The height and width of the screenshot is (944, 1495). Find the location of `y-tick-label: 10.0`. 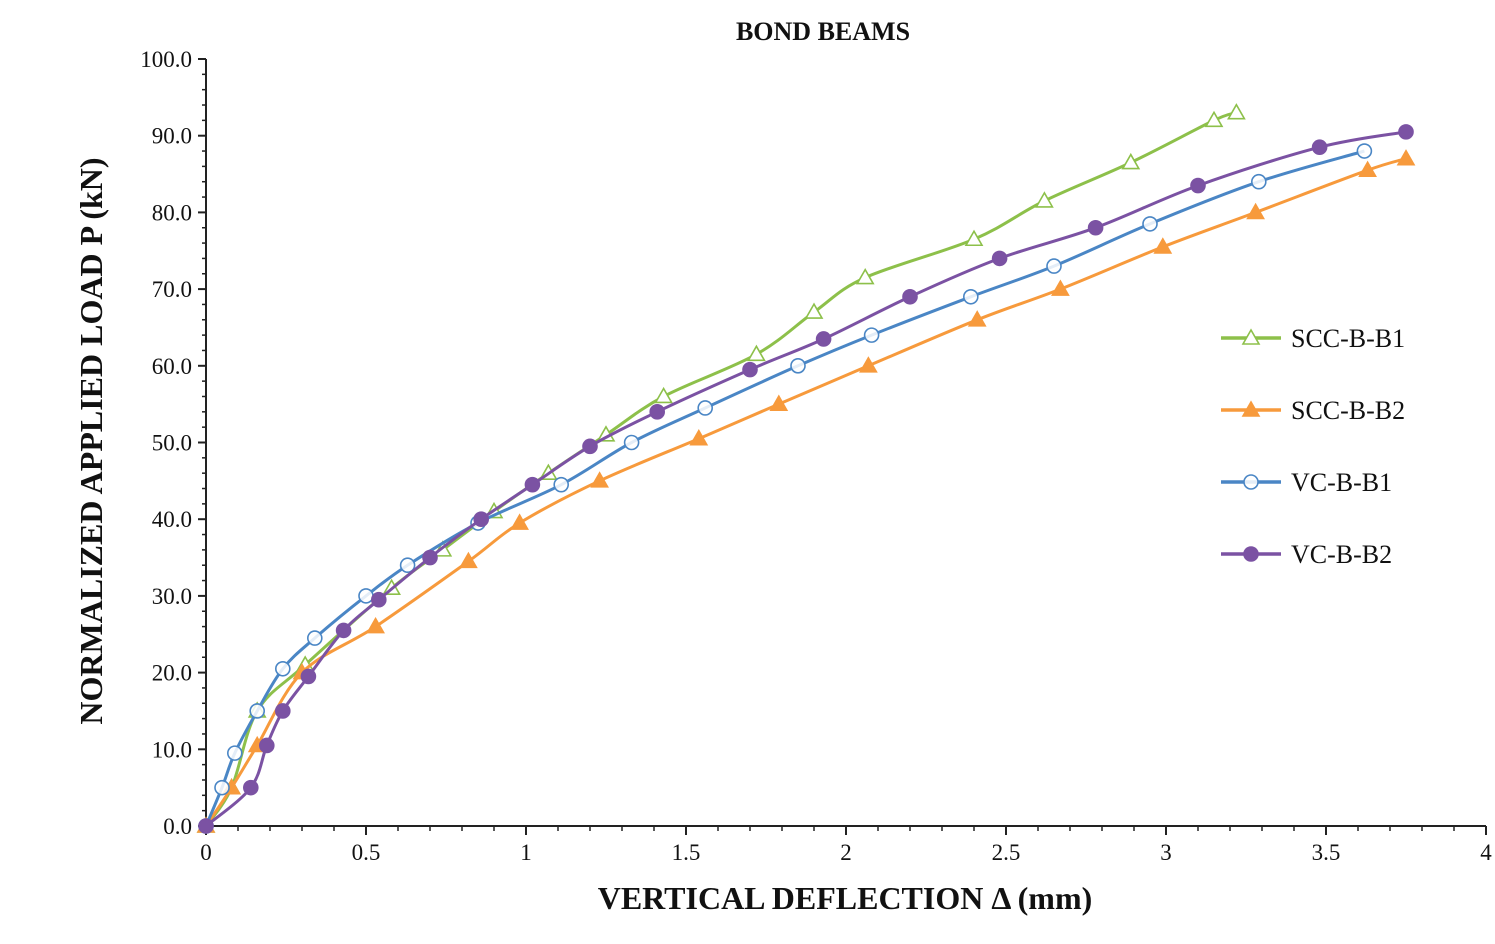

y-tick-label: 10.0 is located at coordinates (172, 749).